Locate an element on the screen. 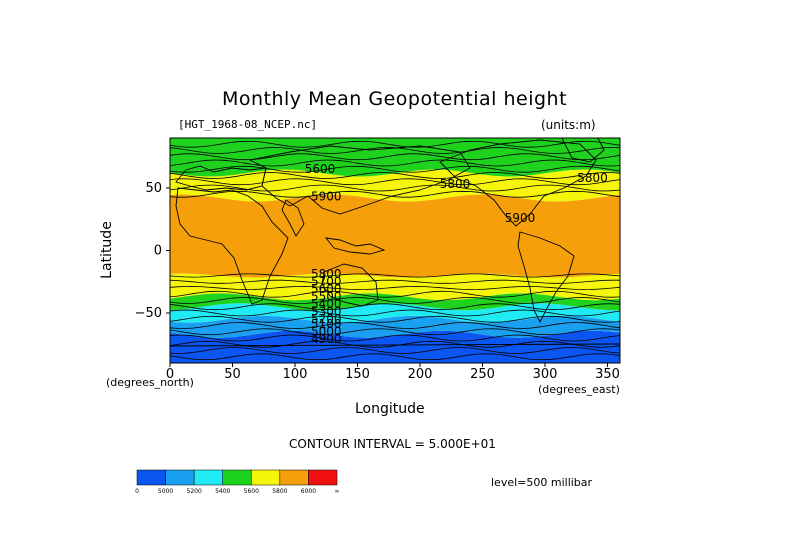 The width and height of the screenshot is (789, 558). y-axis-unit: (degrees_north) is located at coordinates (150, 382).